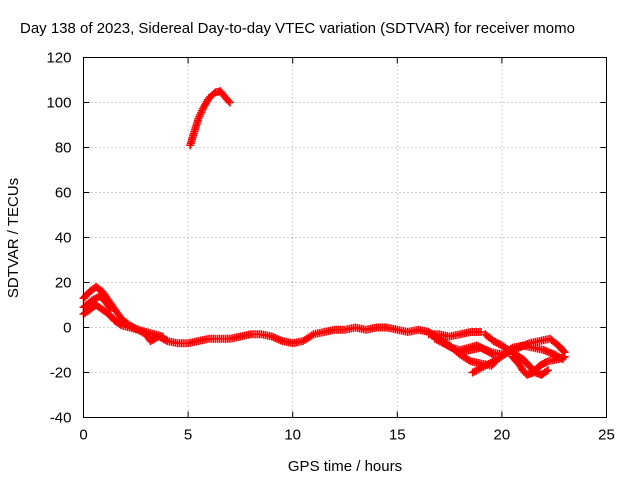 The width and height of the screenshot is (640, 480). Describe the element at coordinates (58, 103) in the screenshot. I see `y-tick-label: 100` at that location.